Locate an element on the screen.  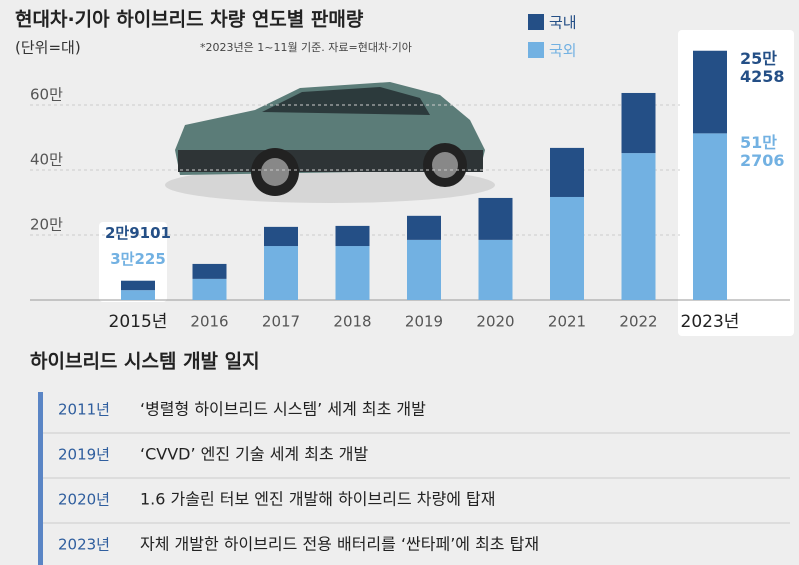
legend-label: 국외 is located at coordinates (563, 51).